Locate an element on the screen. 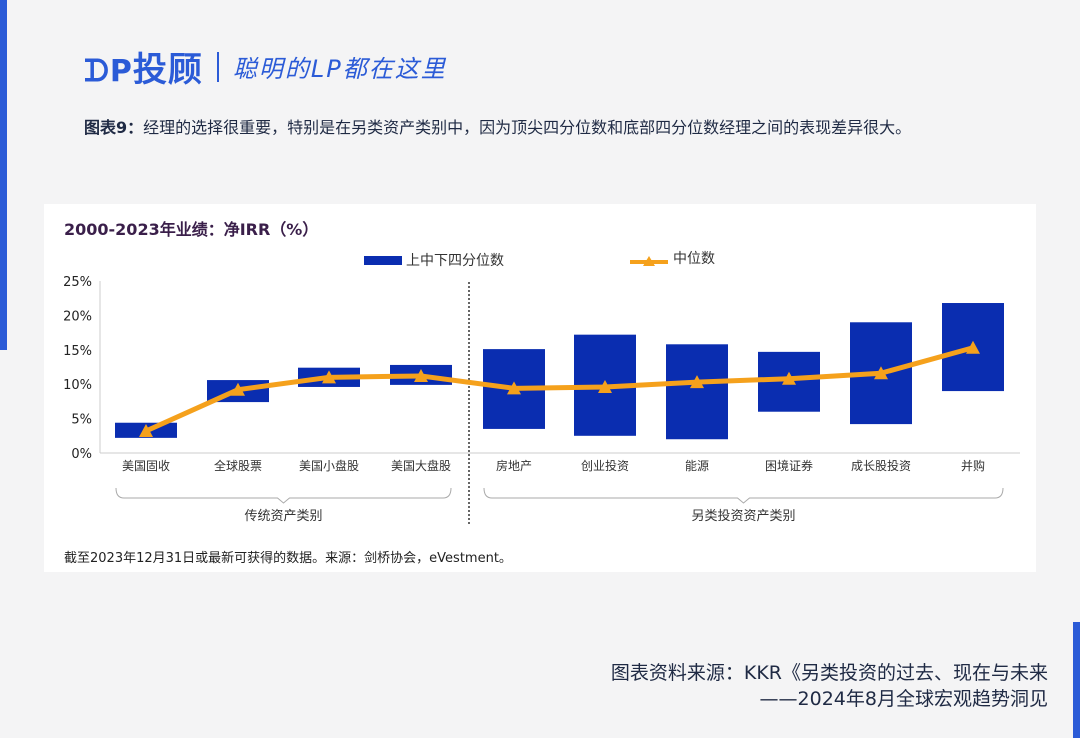 The width and height of the screenshot is (1080, 738). brand-header: ᗪP投顾 聪明的LP都在这里 is located at coordinates (265, 66).